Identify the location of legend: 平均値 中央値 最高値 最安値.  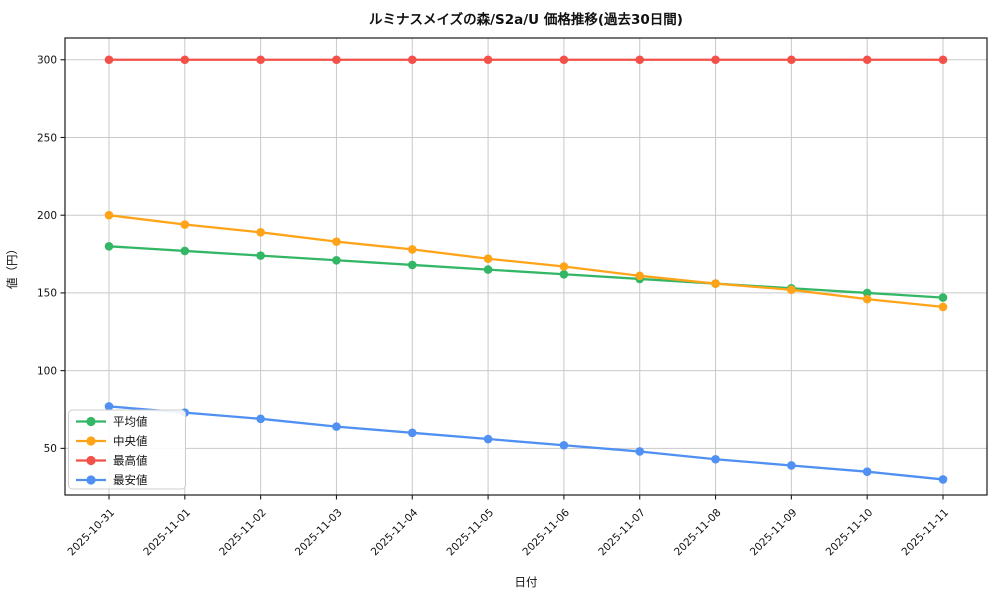
(127, 449).